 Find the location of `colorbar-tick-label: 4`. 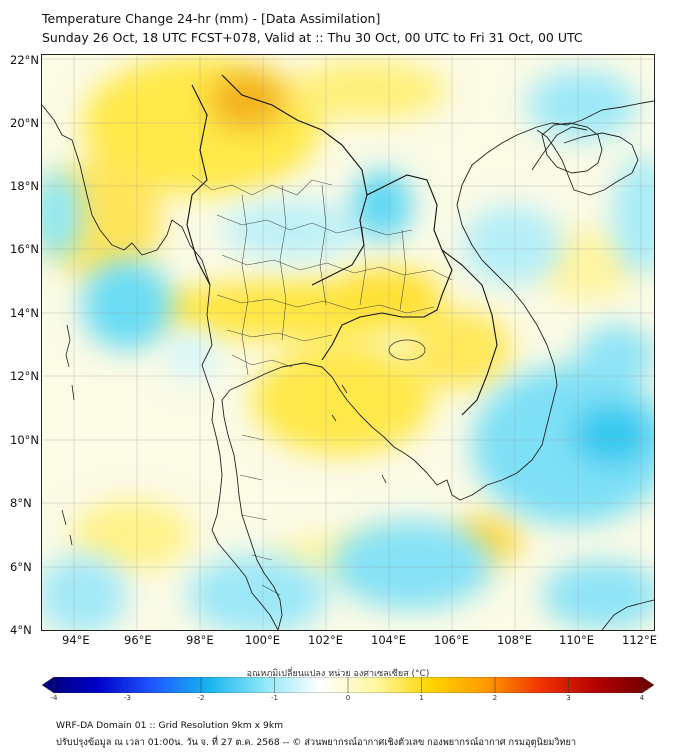

colorbar-tick-label: 4 is located at coordinates (642, 698).